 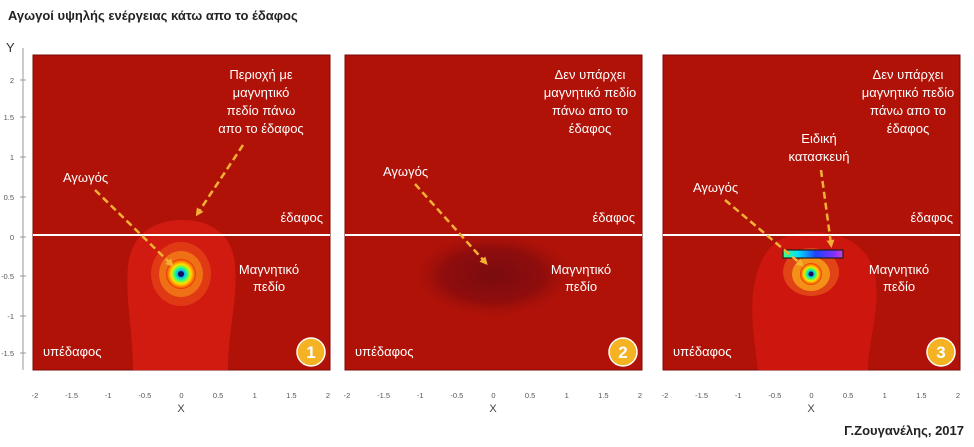 What do you see at coordinates (813, 254) in the screenshot?
I see `special-construction-plate` at bounding box center [813, 254].